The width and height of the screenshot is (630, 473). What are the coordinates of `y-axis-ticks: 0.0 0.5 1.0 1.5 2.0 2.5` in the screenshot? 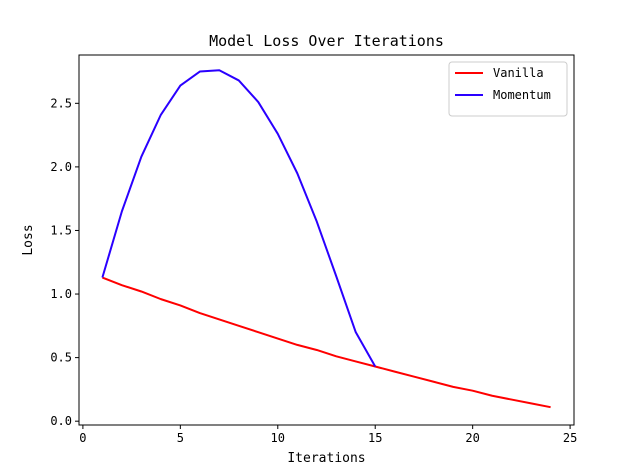 It's located at (64, 262).